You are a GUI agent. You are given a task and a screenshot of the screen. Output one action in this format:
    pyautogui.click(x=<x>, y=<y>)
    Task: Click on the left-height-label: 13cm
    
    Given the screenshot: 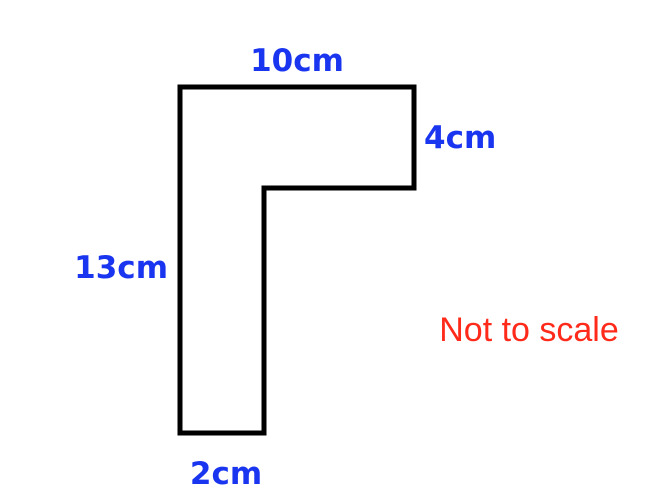 What is the action you would take?
    pyautogui.click(x=121, y=268)
    